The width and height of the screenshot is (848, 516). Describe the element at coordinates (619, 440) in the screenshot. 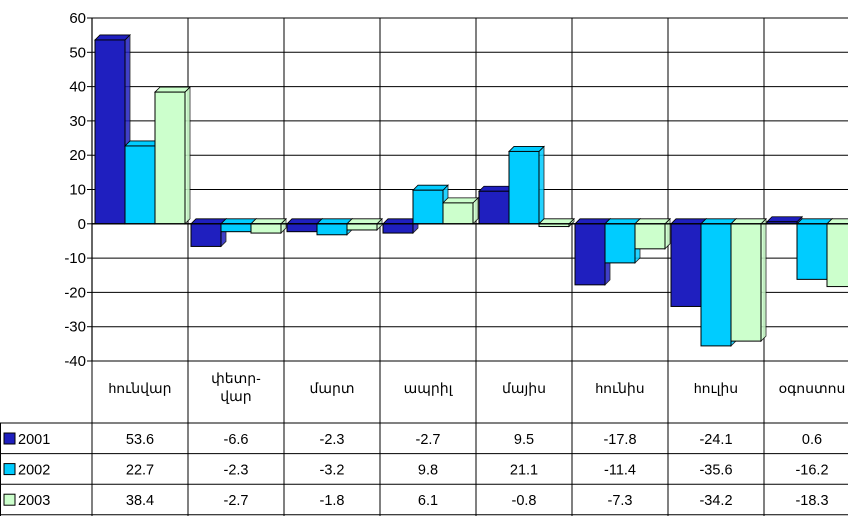

I see `data-cell: -17.8` at that location.